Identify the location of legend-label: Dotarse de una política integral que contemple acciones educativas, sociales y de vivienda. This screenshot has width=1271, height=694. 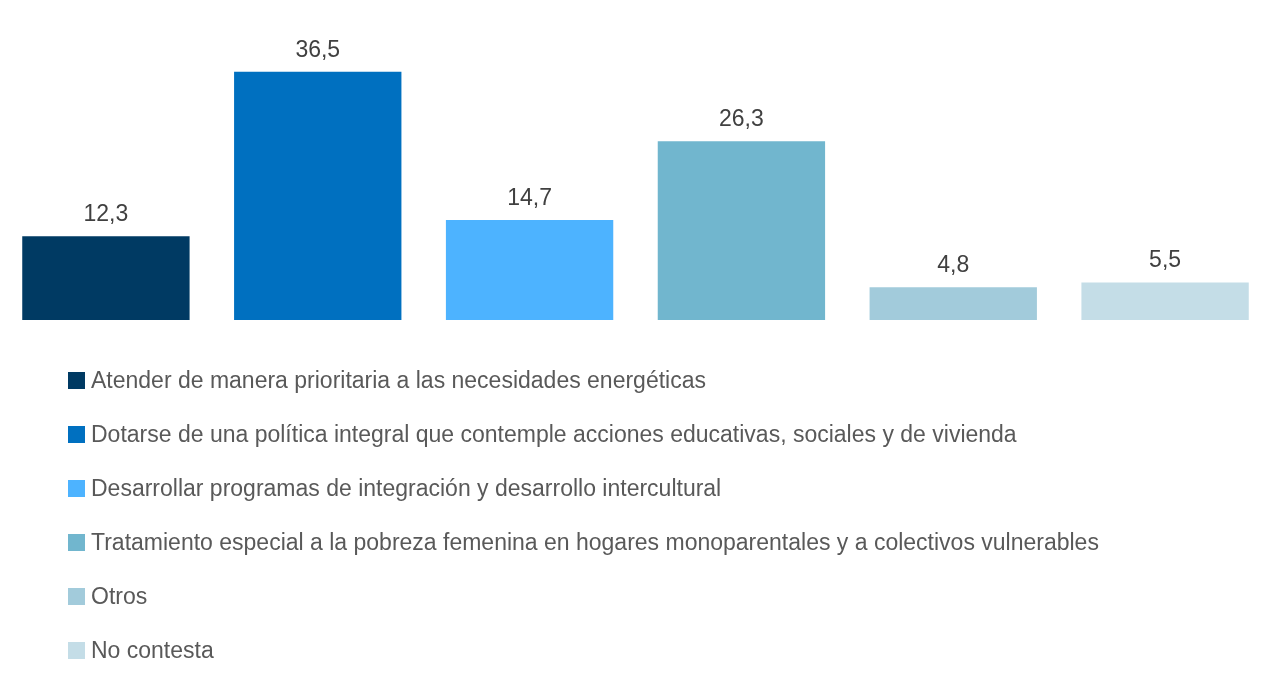
(554, 434).